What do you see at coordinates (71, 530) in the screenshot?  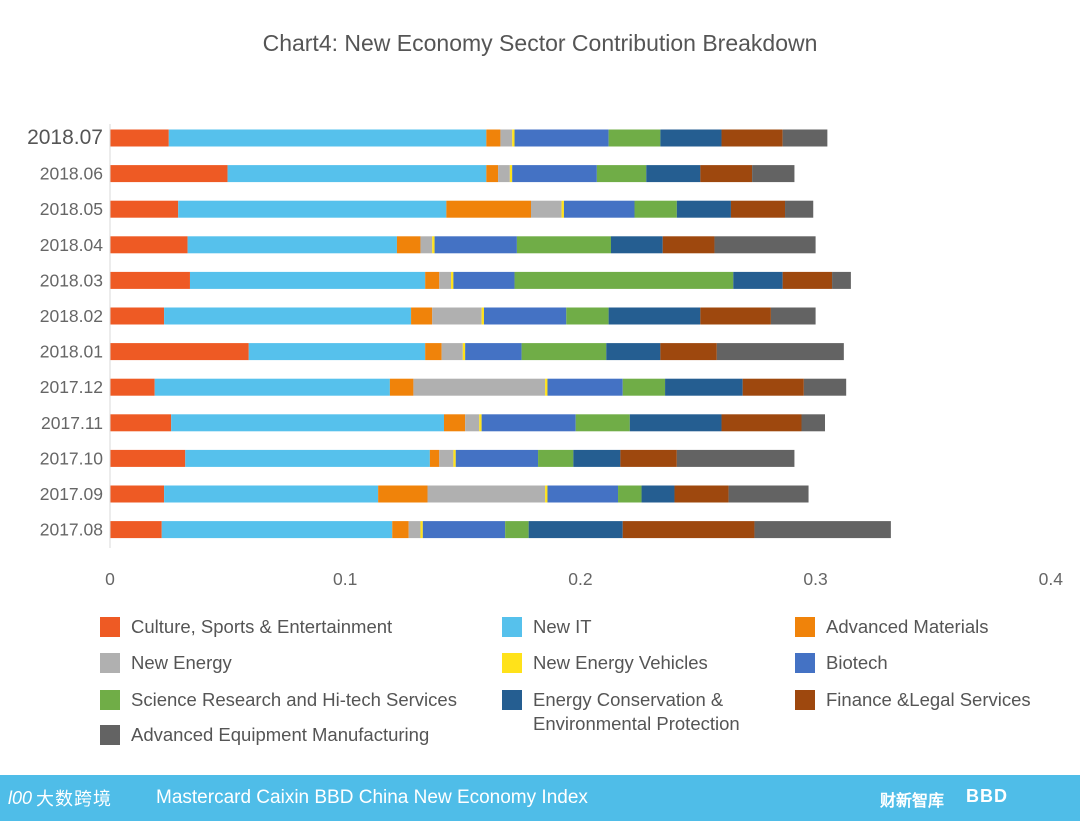 I see `category-label: 2017.08` at bounding box center [71, 530].